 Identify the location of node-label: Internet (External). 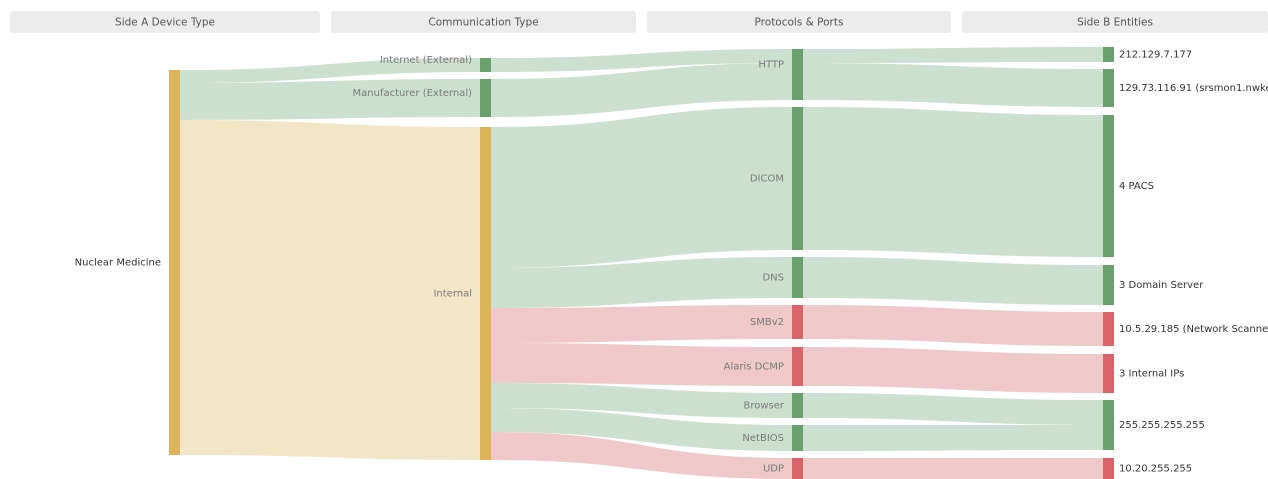
(426, 60).